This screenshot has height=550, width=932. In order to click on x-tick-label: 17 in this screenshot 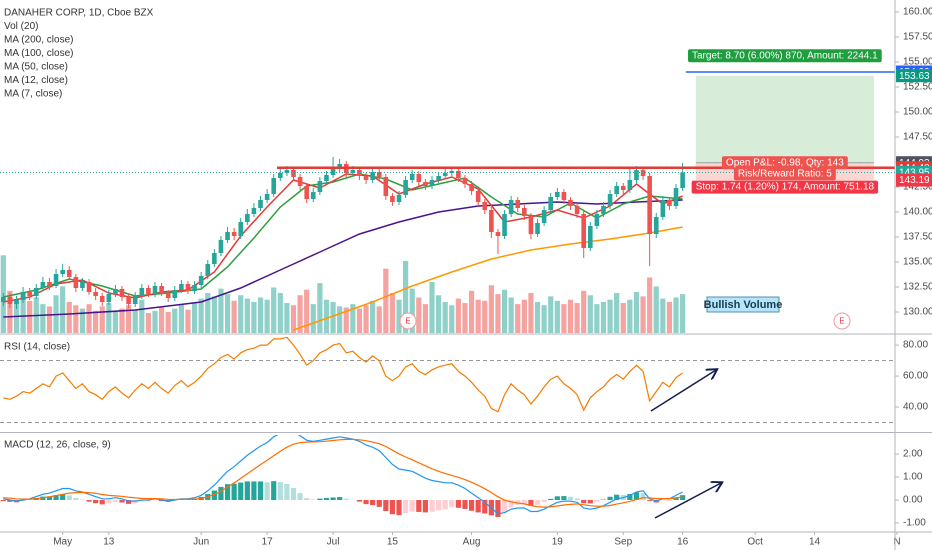, I will do `click(268, 542)`.